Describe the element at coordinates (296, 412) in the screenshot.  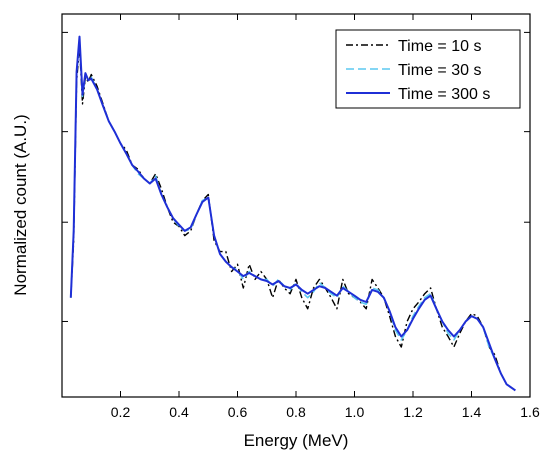
I see `x-tick-label: 0.8` at that location.